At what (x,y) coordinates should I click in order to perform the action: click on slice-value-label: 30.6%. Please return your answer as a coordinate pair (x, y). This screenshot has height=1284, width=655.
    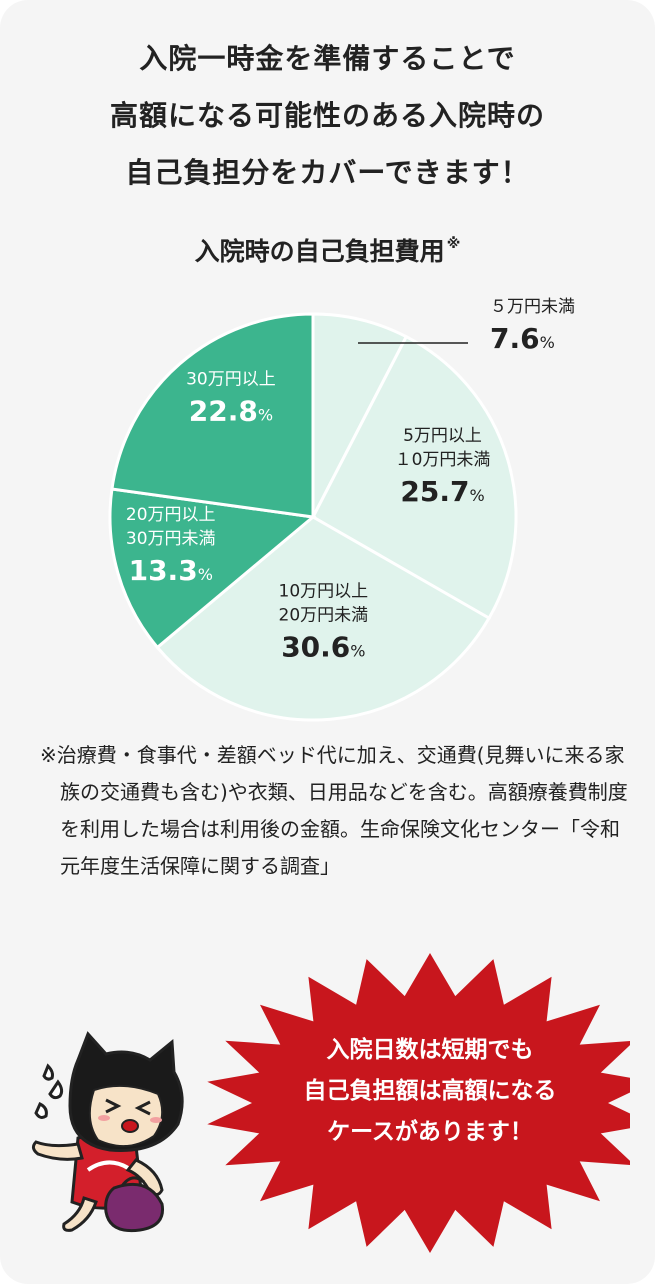
    Looking at the image, I should click on (323, 647).